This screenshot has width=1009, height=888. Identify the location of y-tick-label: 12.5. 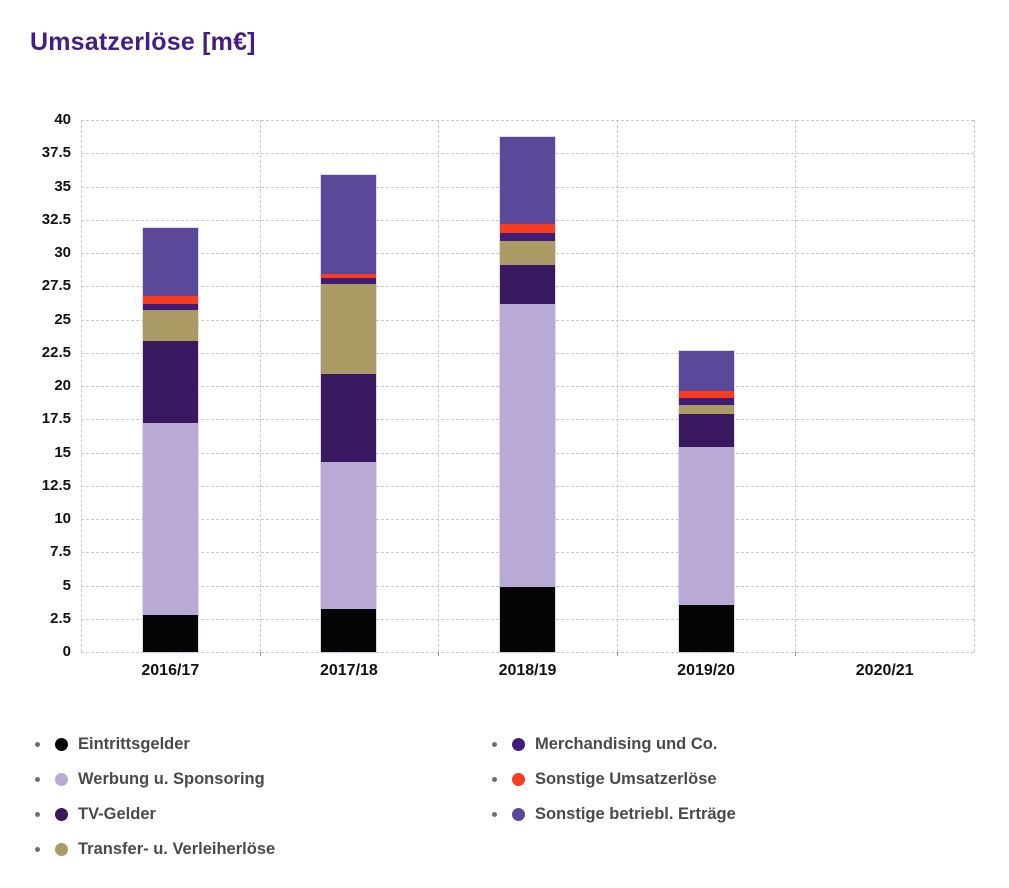
(56, 485).